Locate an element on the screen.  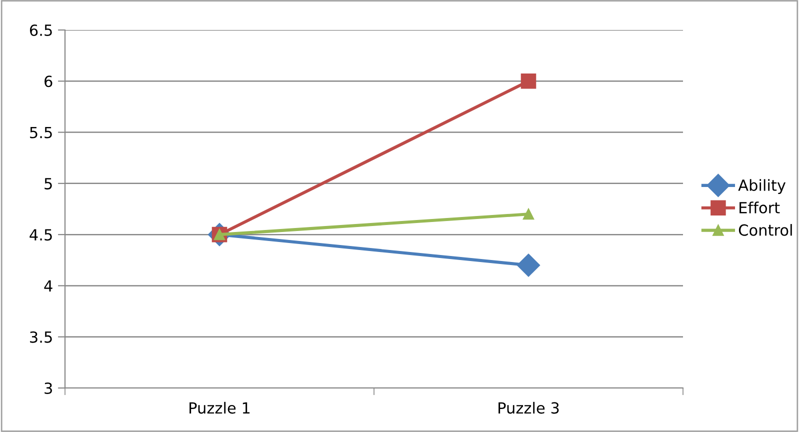
y-tick-label: 4.5 is located at coordinates (41, 235).